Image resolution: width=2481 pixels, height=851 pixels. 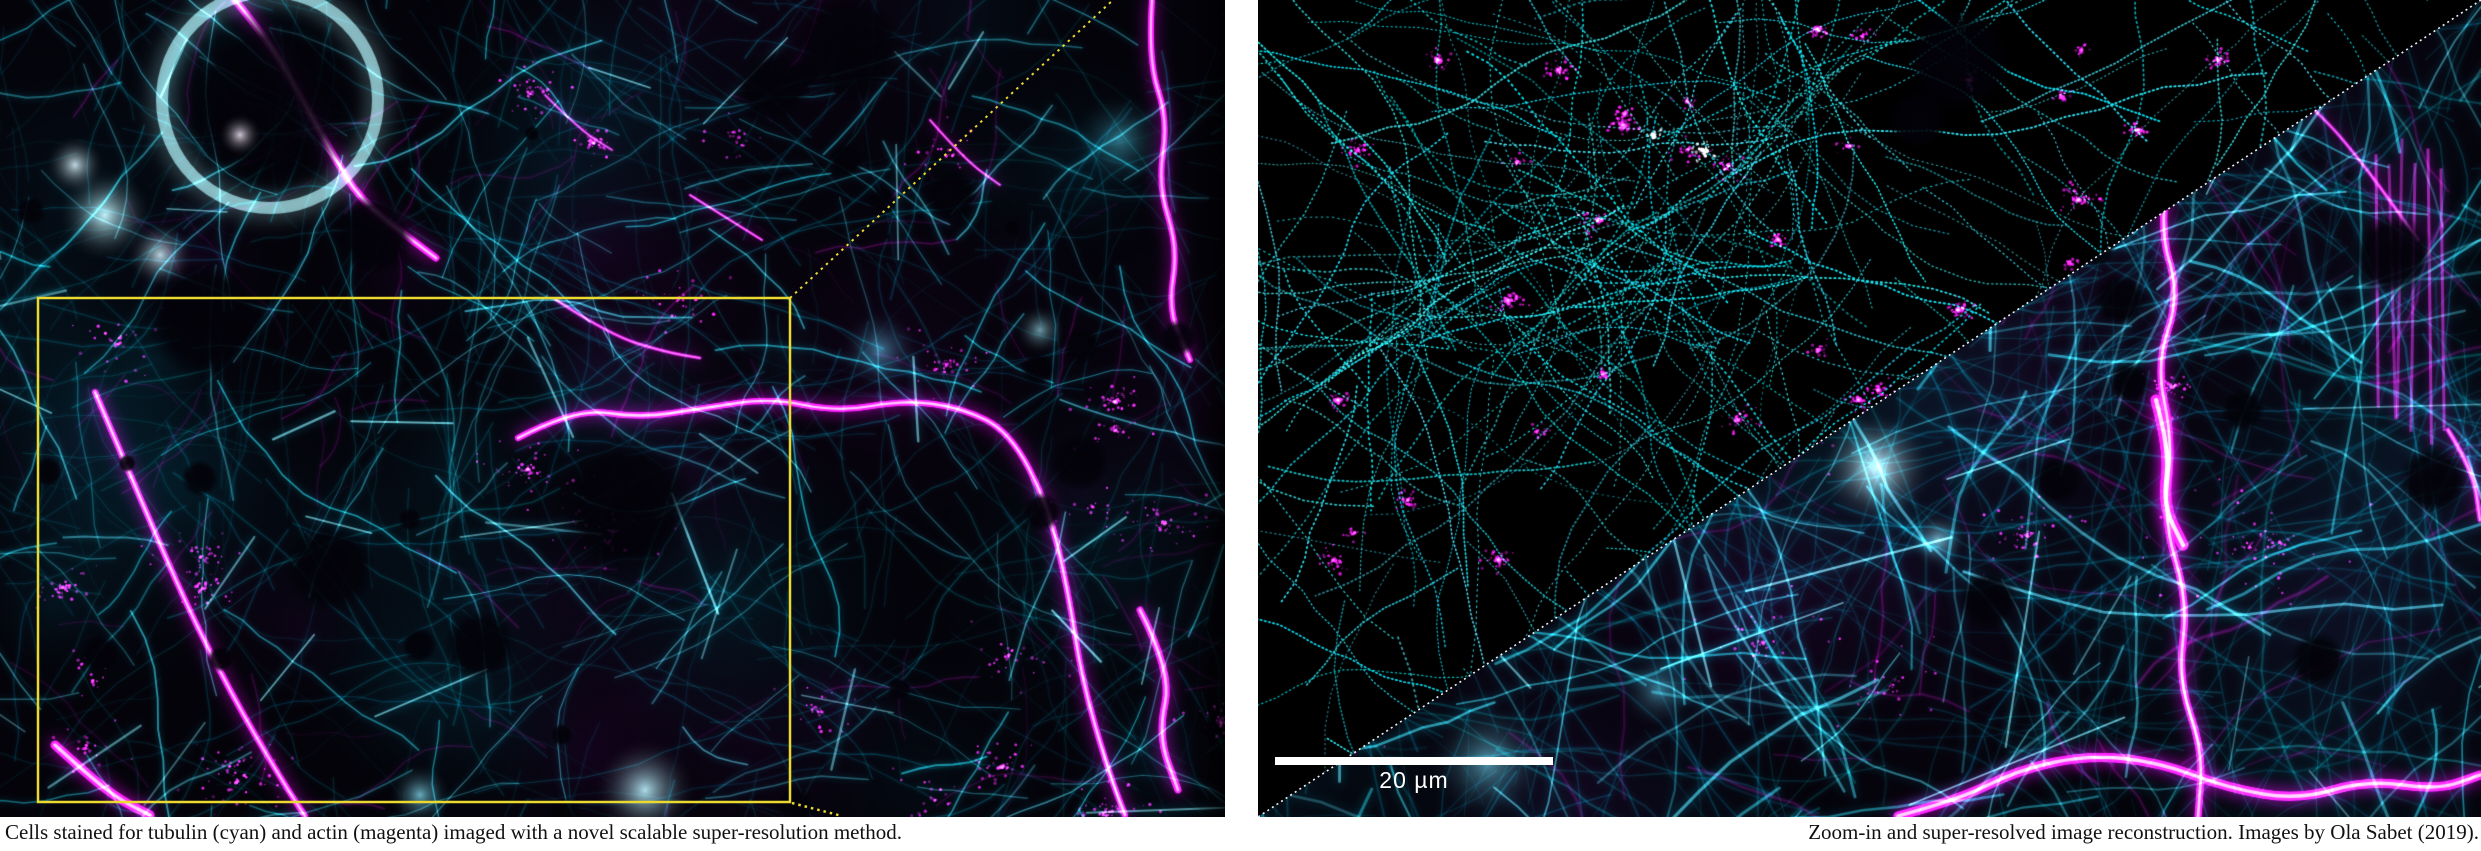 What do you see at coordinates (1414, 780) in the screenshot?
I see `scale-bar-label: 20 µm` at bounding box center [1414, 780].